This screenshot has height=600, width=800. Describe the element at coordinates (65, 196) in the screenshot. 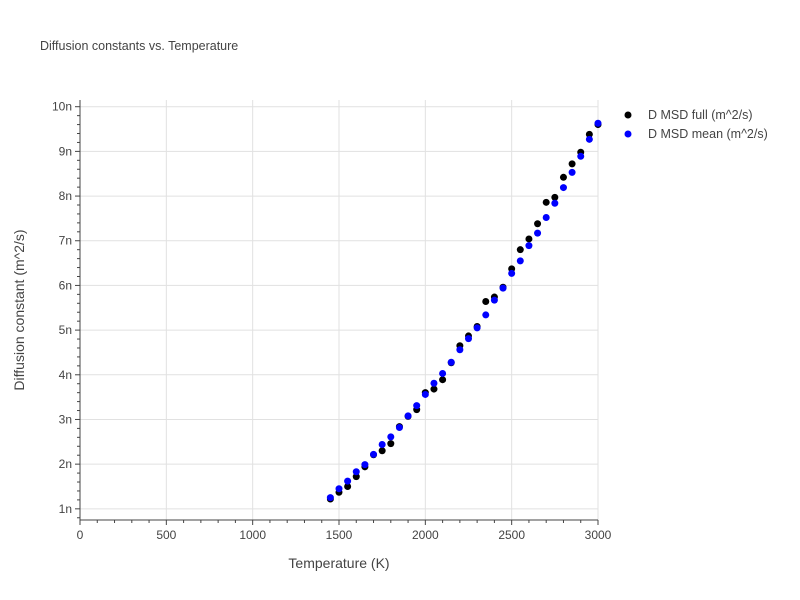

I see `y-tick-label: 8n` at that location.